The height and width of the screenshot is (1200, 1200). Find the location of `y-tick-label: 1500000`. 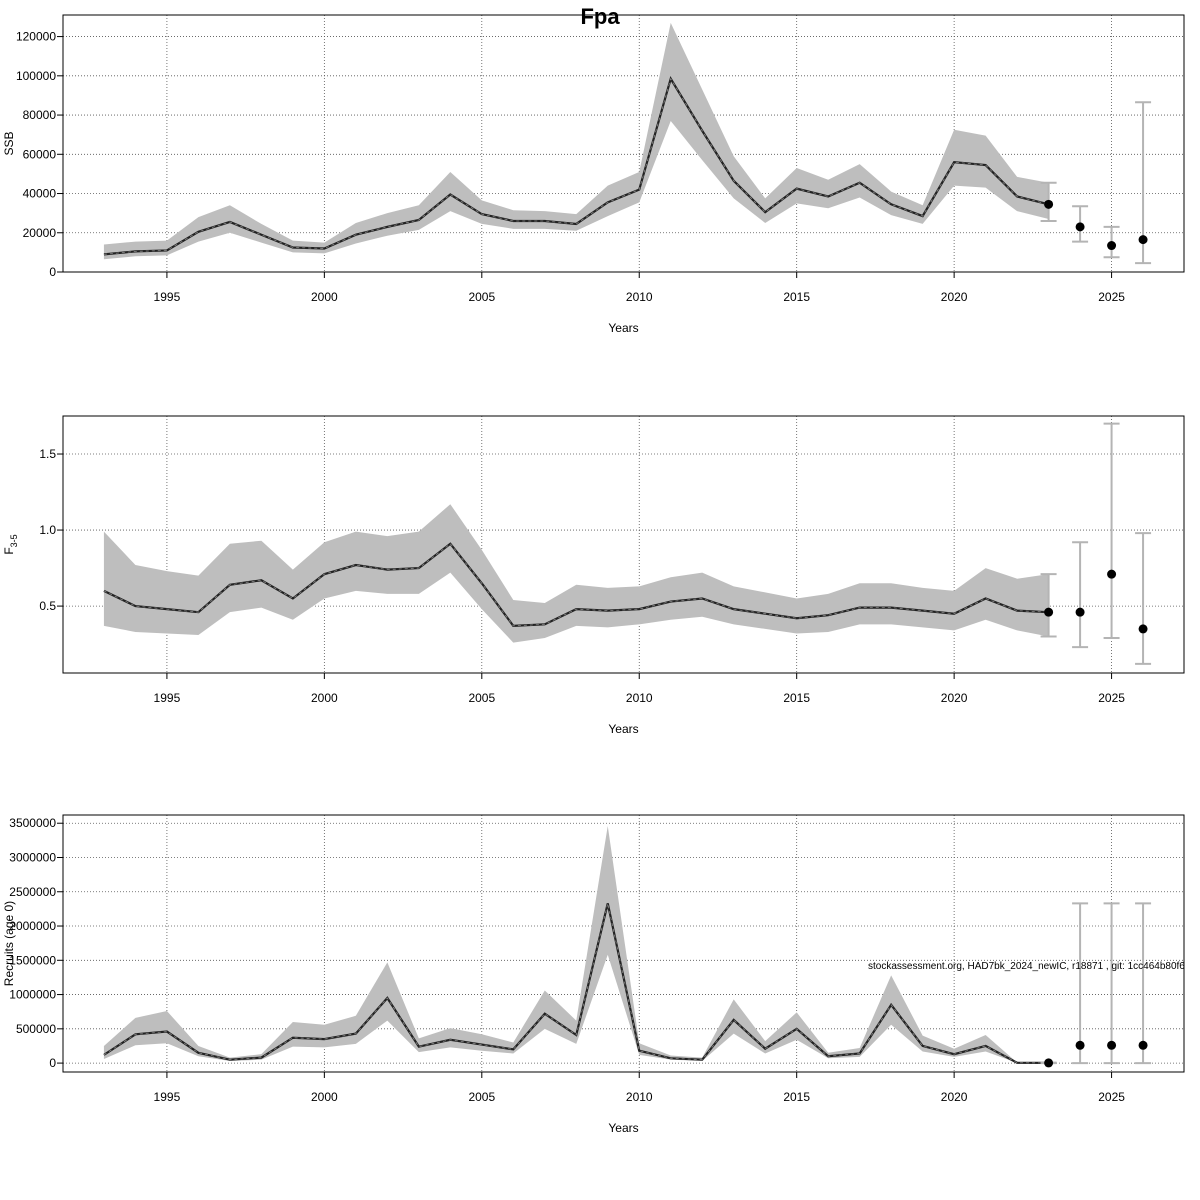

y-tick-label: 1500000 is located at coordinates (32, 960).